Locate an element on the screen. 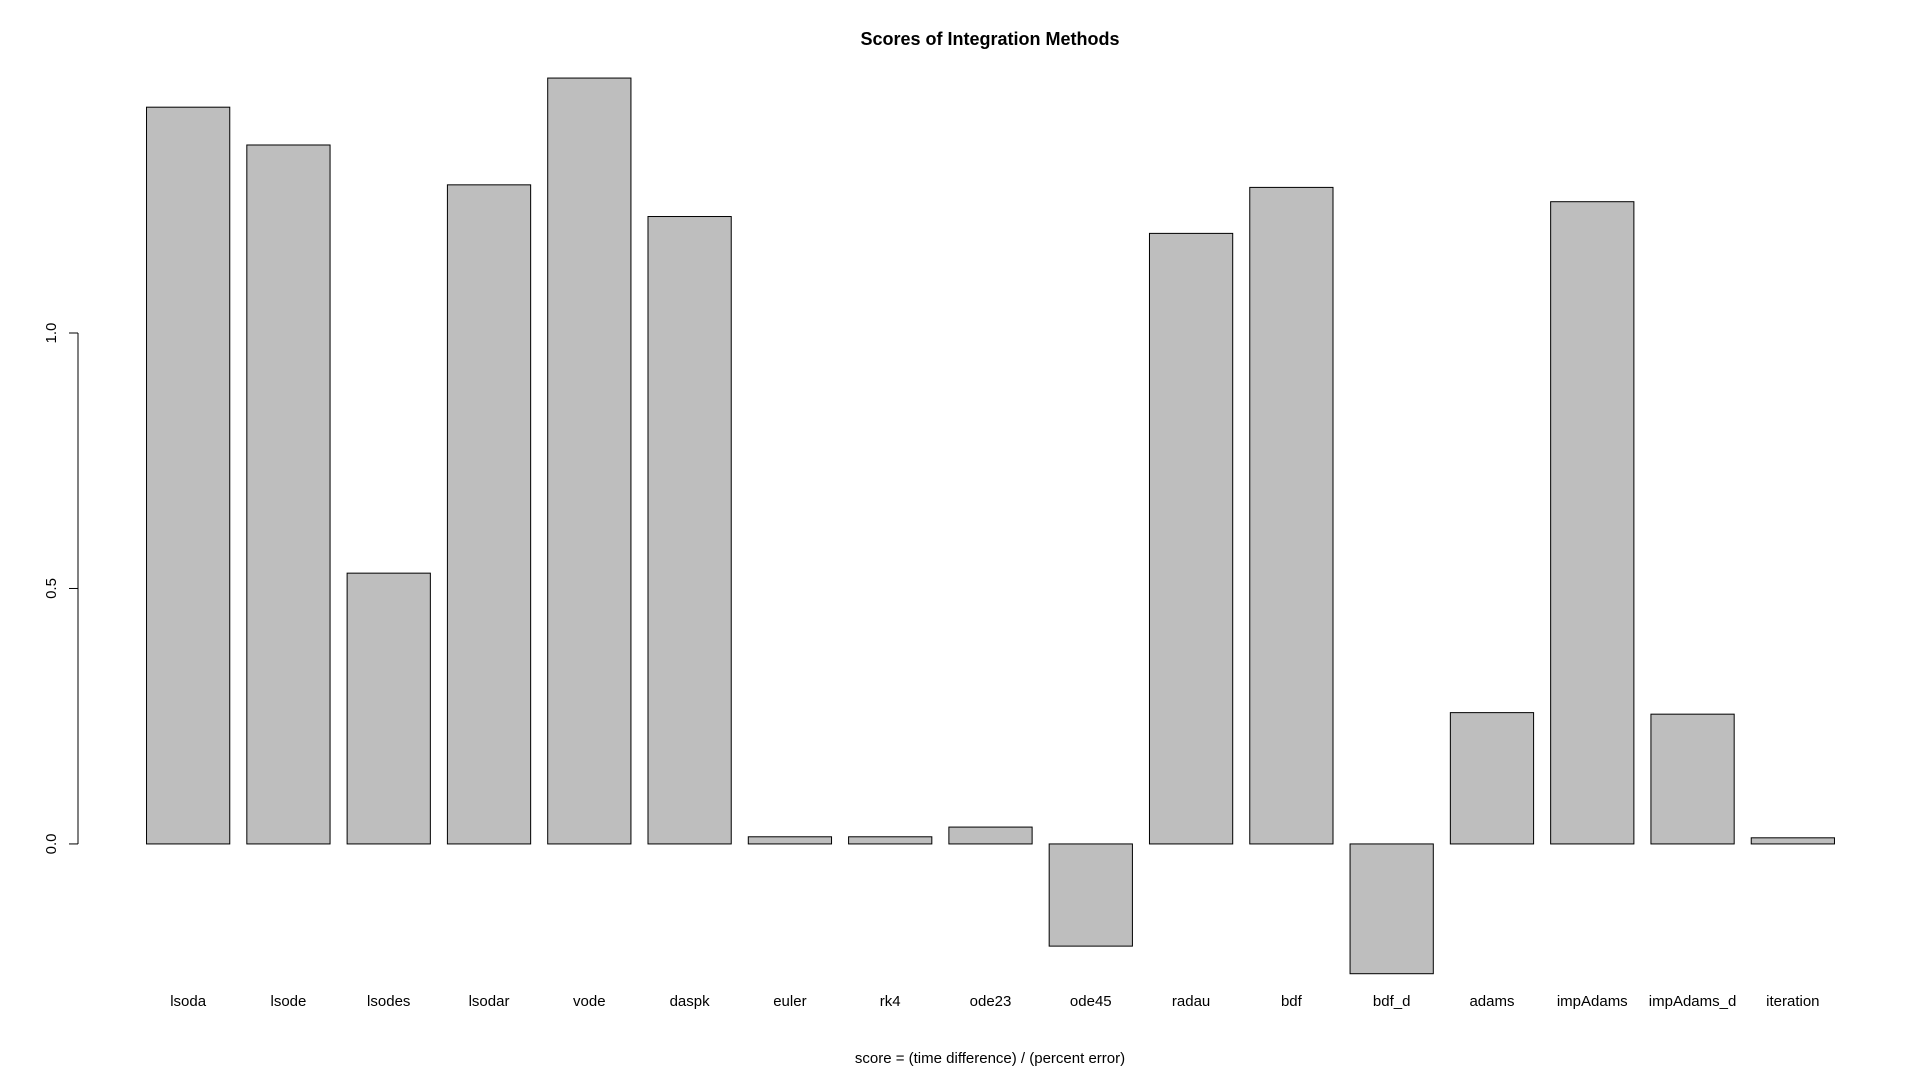 This screenshot has width=1920, height=1080. x-tick-label: ode45 is located at coordinates (1091, 1001).